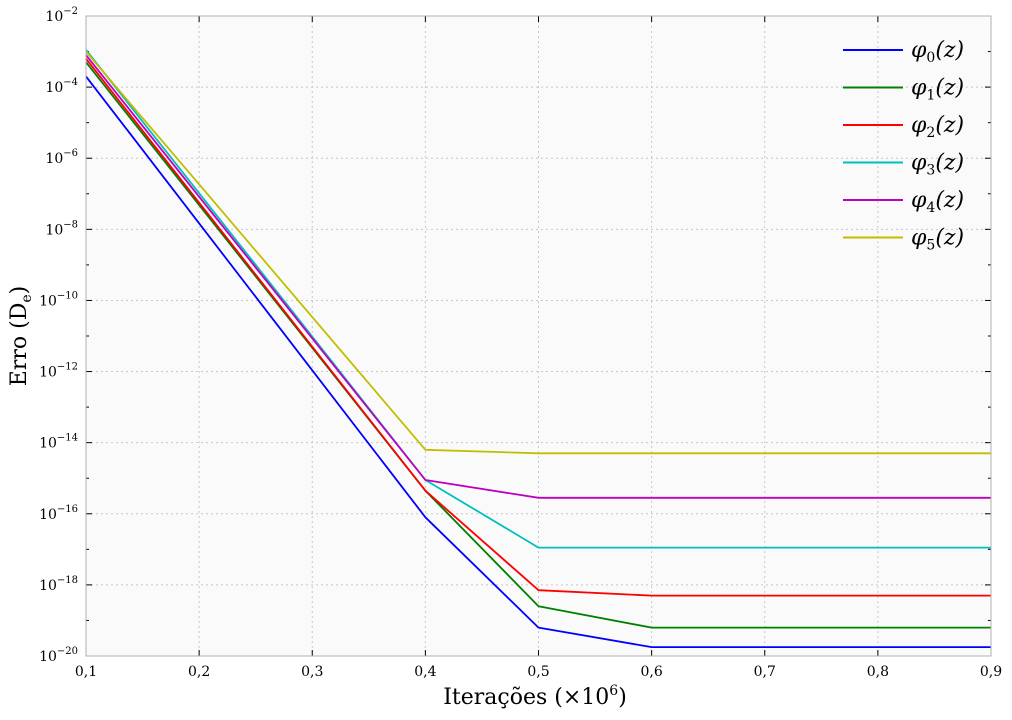 This screenshot has height=720, width=1012. Describe the element at coordinates (903, 146) in the screenshot. I see `legend: φ0(z) φ1(z) φ2(z) φ3(z) φ4(z) φ5(z)` at that location.